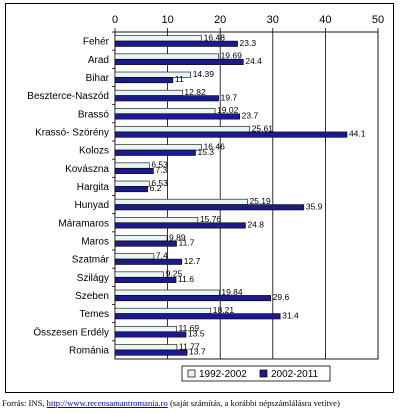 The height and width of the screenshot is (413, 400). What do you see at coordinates (205, 152) in the screenshot?
I see `data-label: 15.3` at bounding box center [205, 152].